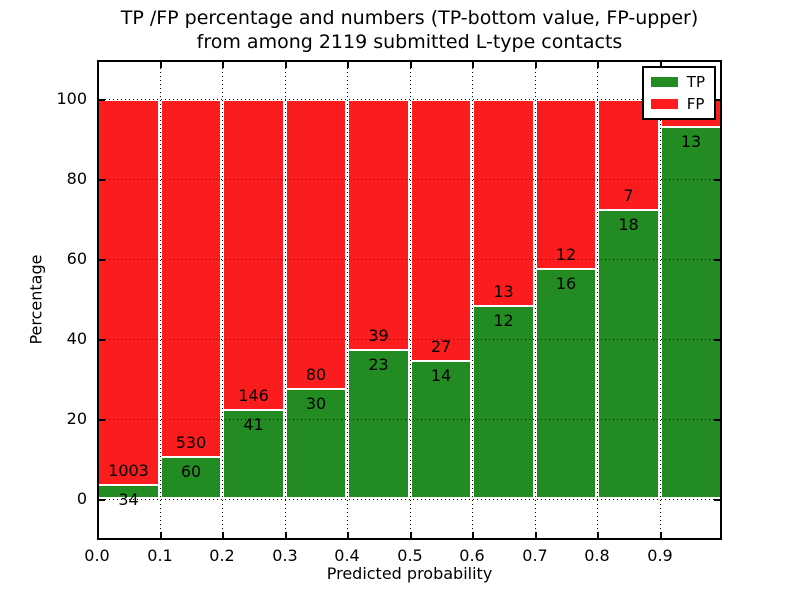  Describe the element at coordinates (503, 320) in the screenshot. I see `tp-count-label: 12` at that location.